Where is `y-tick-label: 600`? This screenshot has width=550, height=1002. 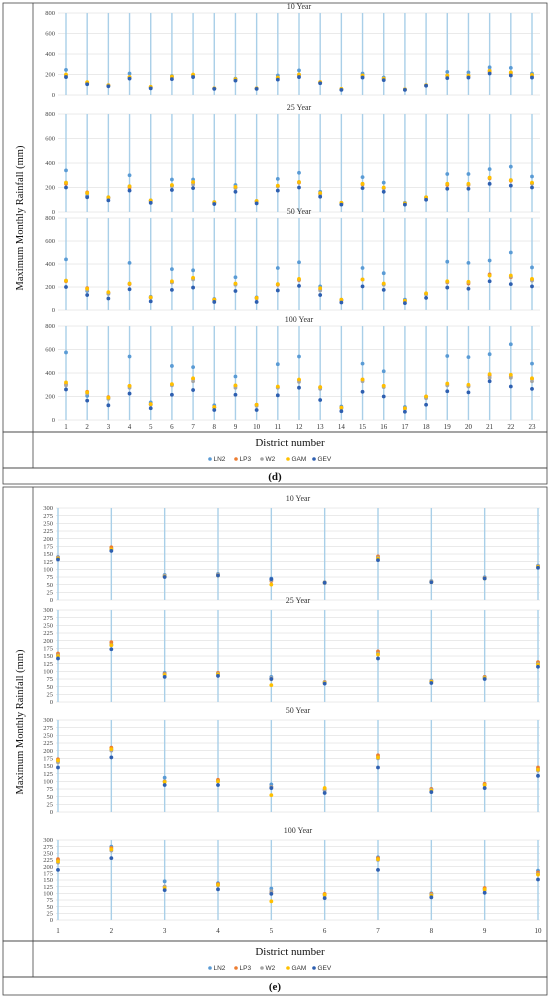 y-tick-label: 600 is located at coordinates (50, 350).